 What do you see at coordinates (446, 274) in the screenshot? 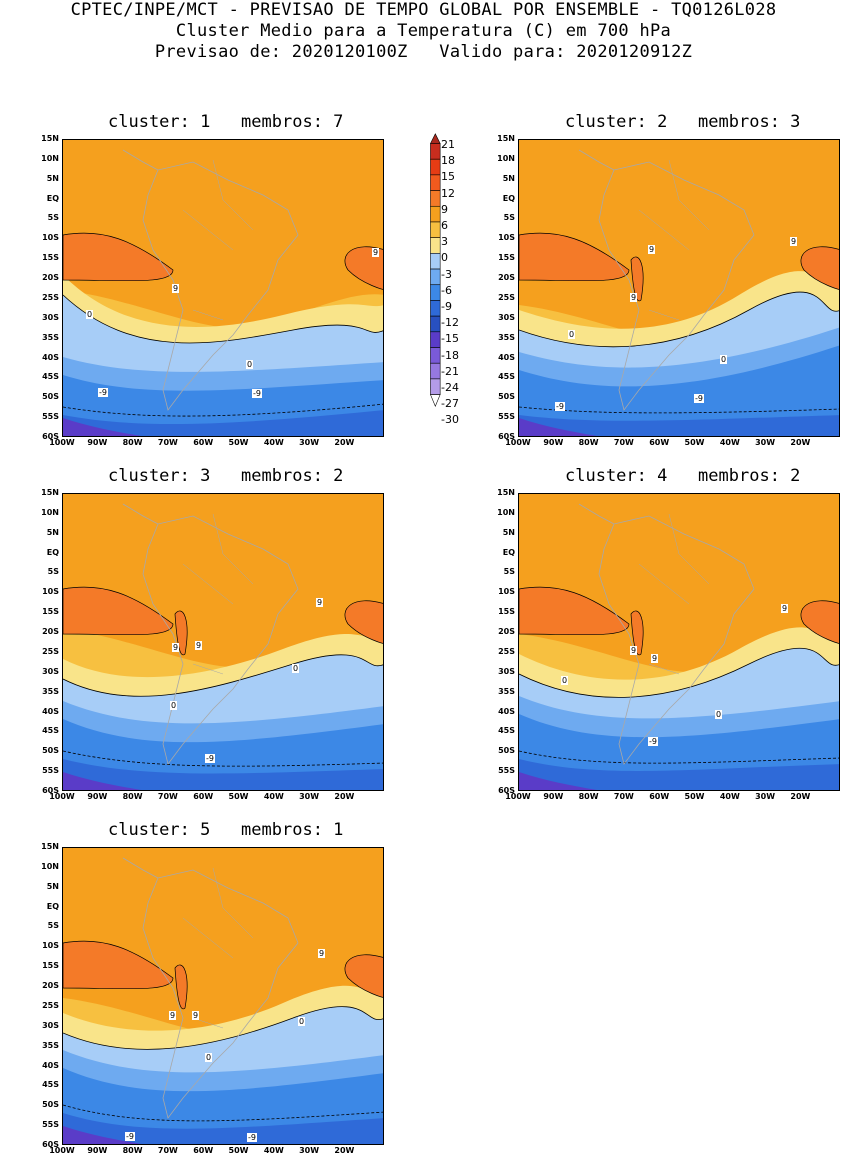
I see `colorbar-tick-label: -3` at bounding box center [446, 274].